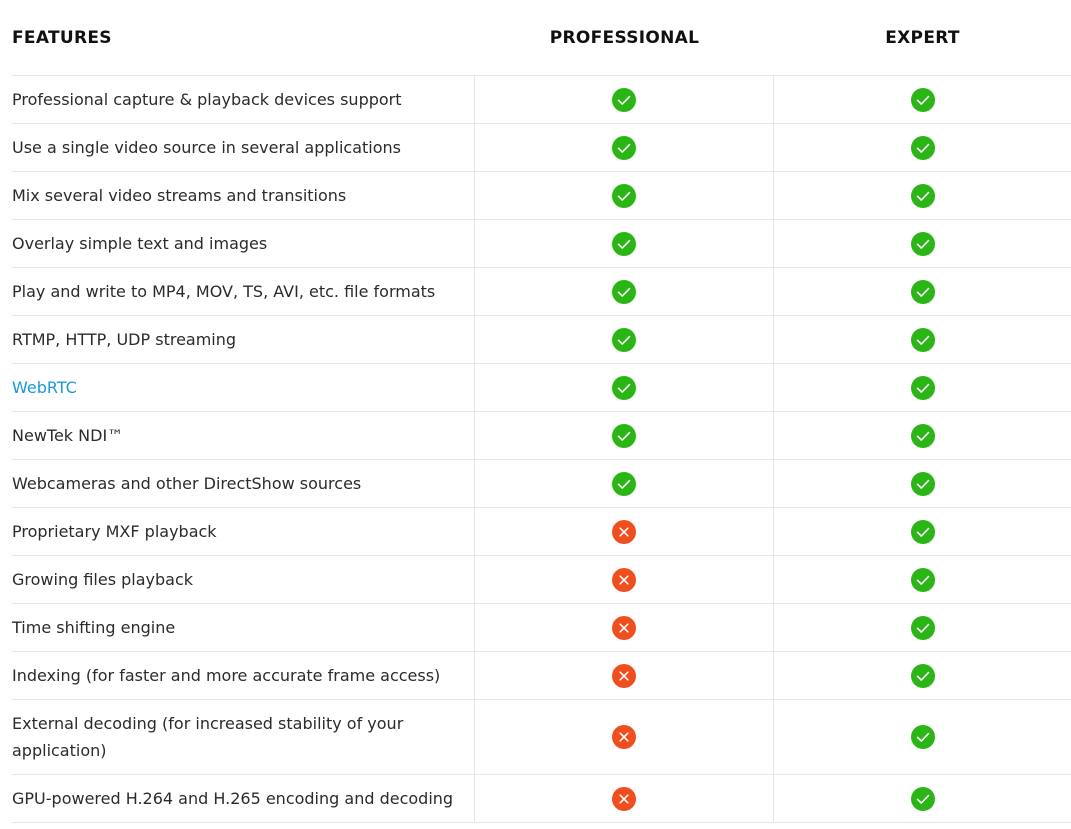 The width and height of the screenshot is (1071, 829). What do you see at coordinates (922, 37) in the screenshot?
I see `expert-header: EXPERT` at bounding box center [922, 37].